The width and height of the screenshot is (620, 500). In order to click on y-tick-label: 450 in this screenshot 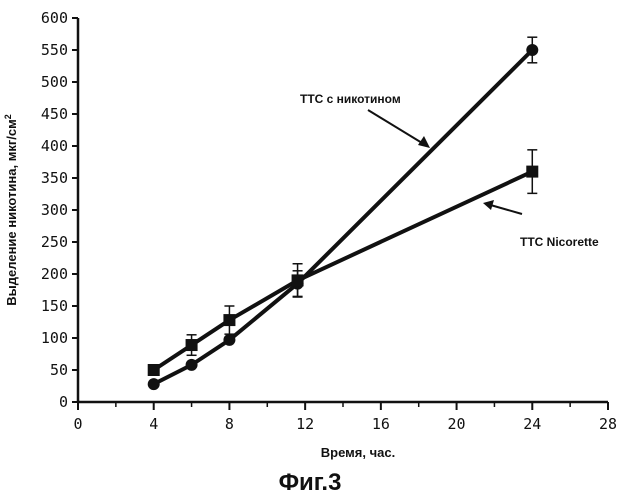, I will do `click(54, 114)`.